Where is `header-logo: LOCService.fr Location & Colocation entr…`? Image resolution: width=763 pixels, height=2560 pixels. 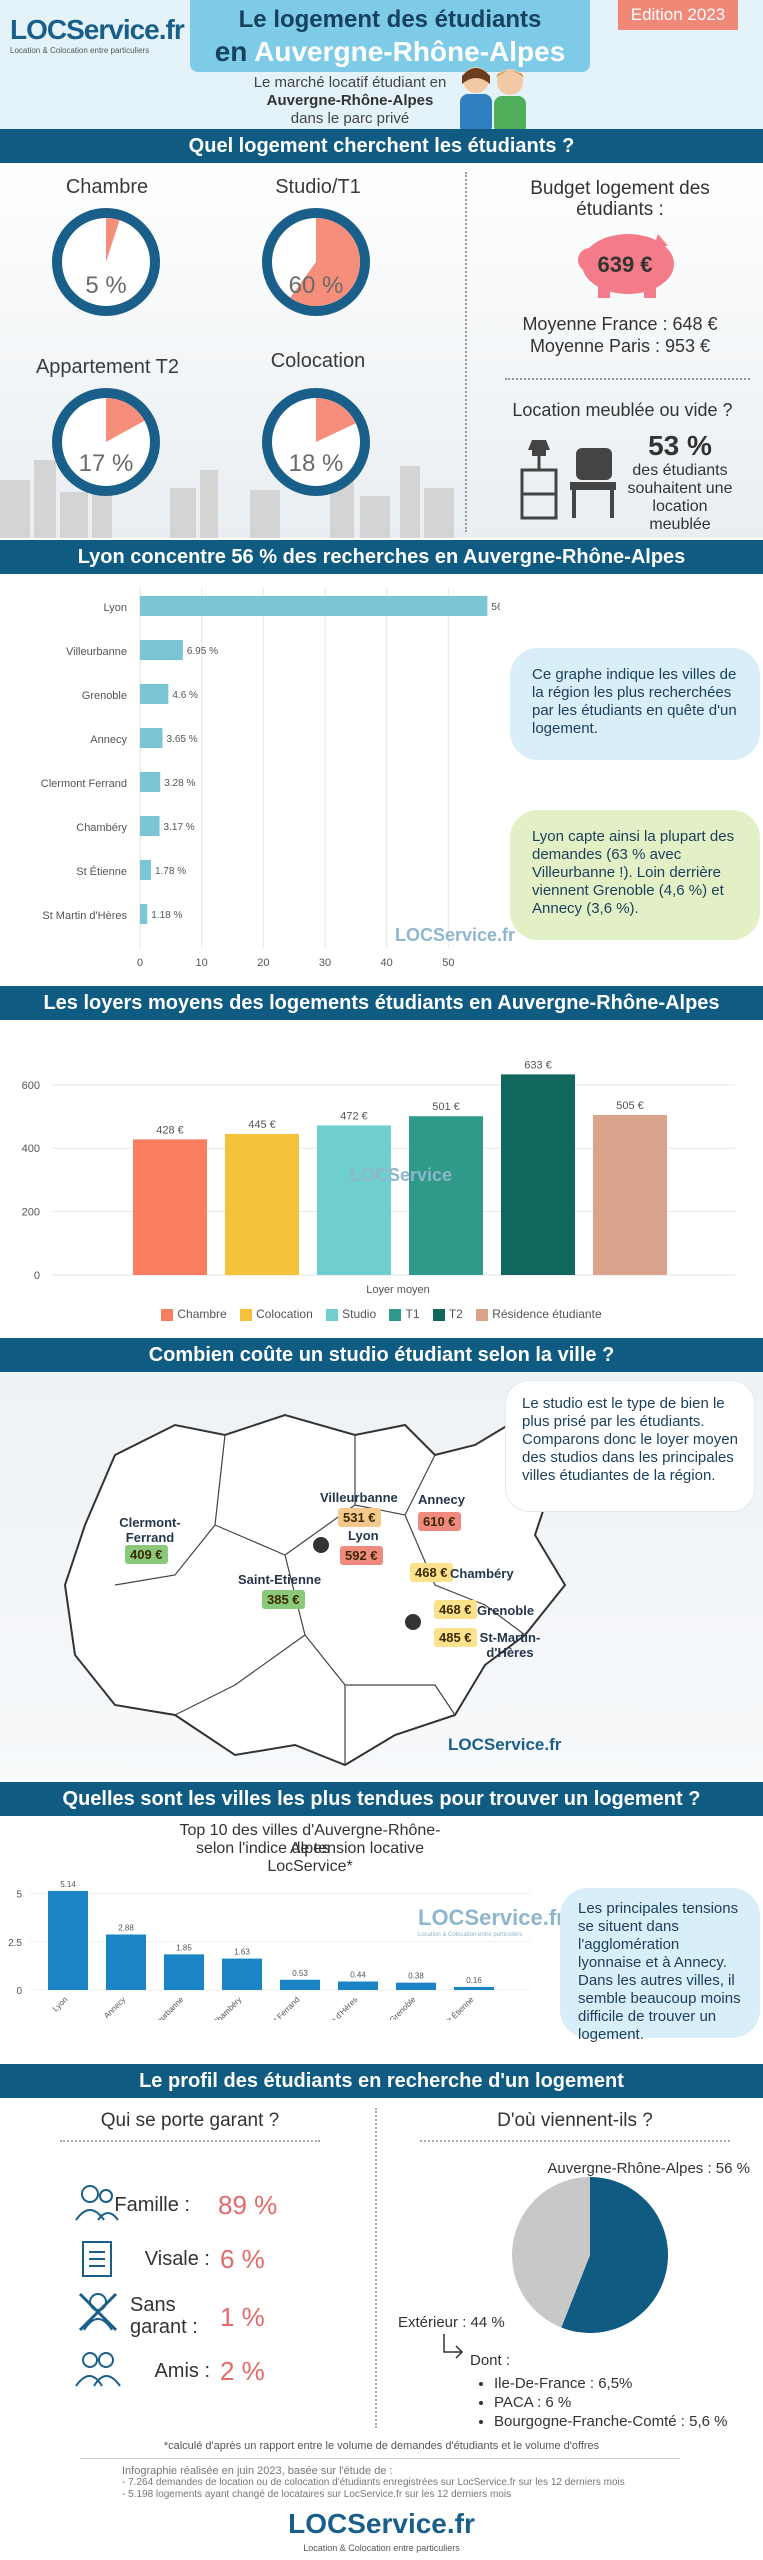 header-logo: LOCService.fr Location & Colocation entr… is located at coordinates (97, 34).